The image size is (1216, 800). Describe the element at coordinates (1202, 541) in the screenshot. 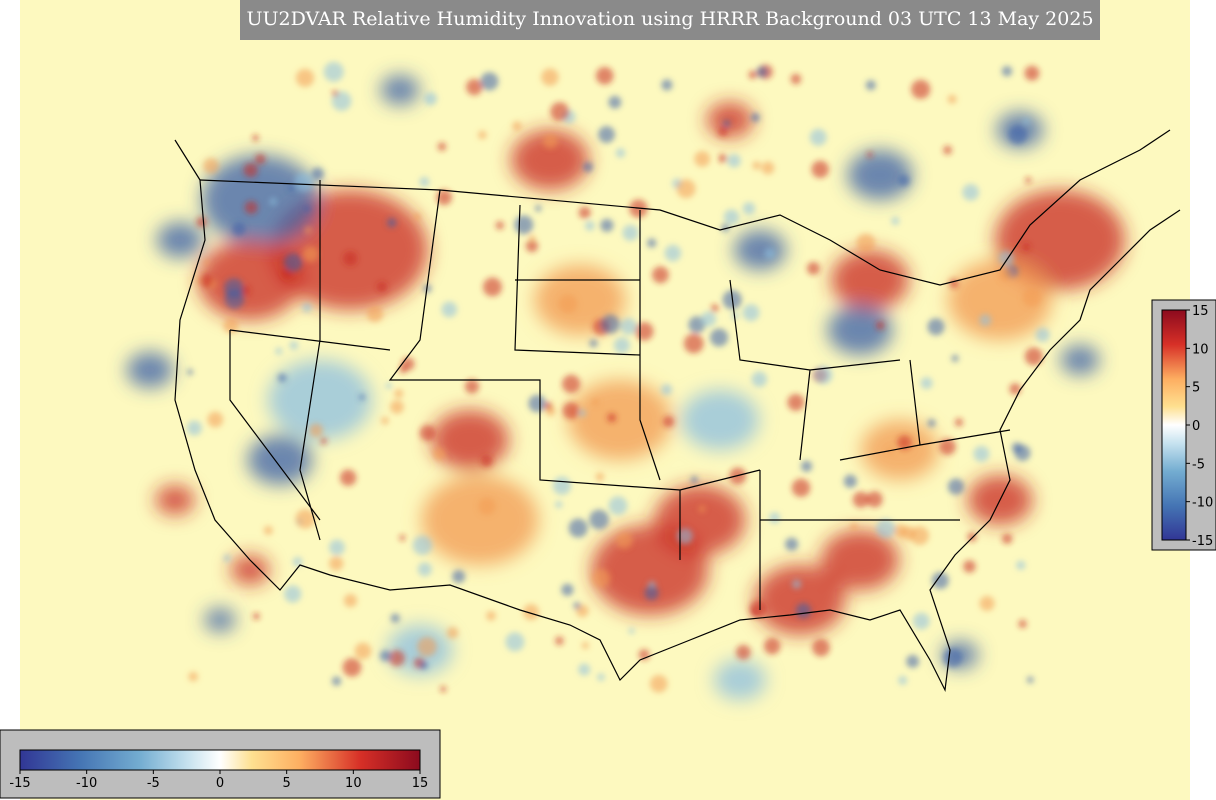

I see `colorbar-tick-label: -15` at that location.